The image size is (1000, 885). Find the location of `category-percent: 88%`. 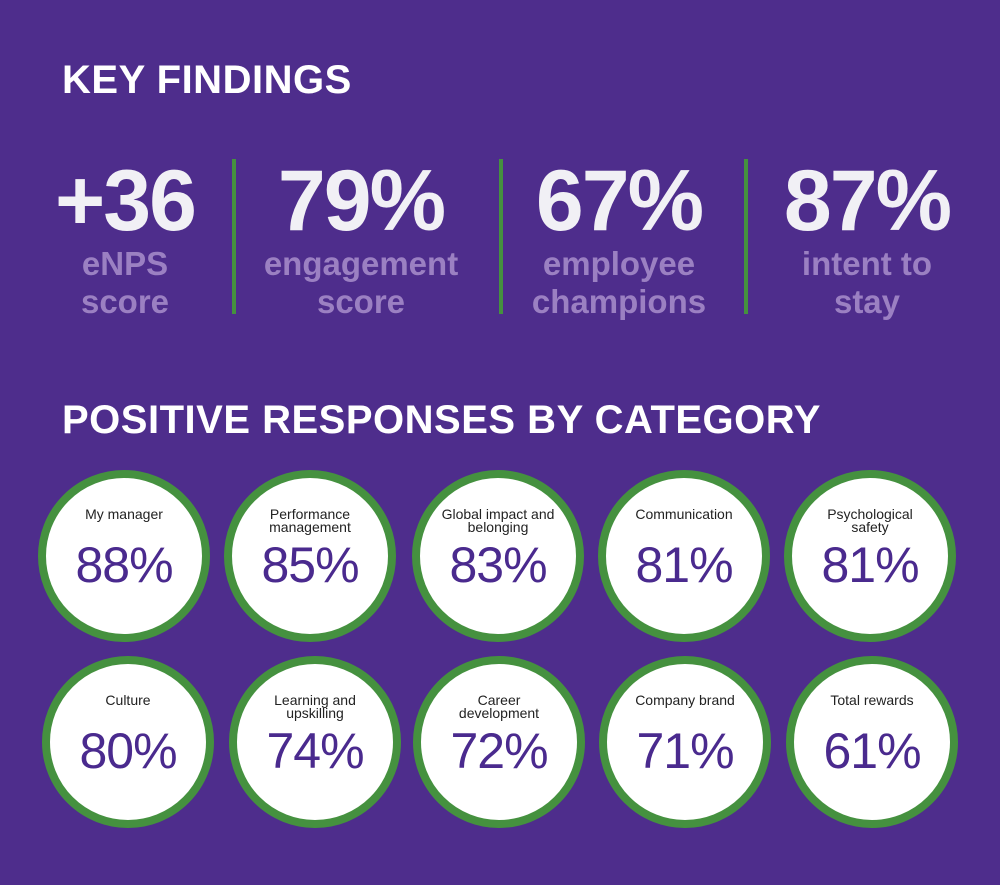

category-percent: 88% is located at coordinates (124, 565).